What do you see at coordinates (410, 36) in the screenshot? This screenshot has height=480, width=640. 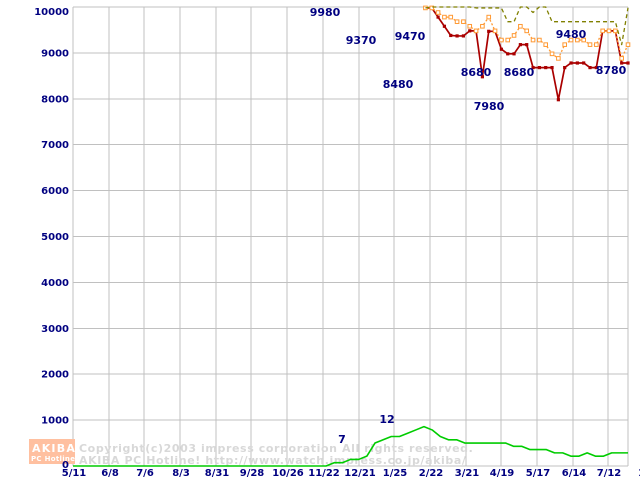 I see `data-point-label: 9470` at bounding box center [410, 36].